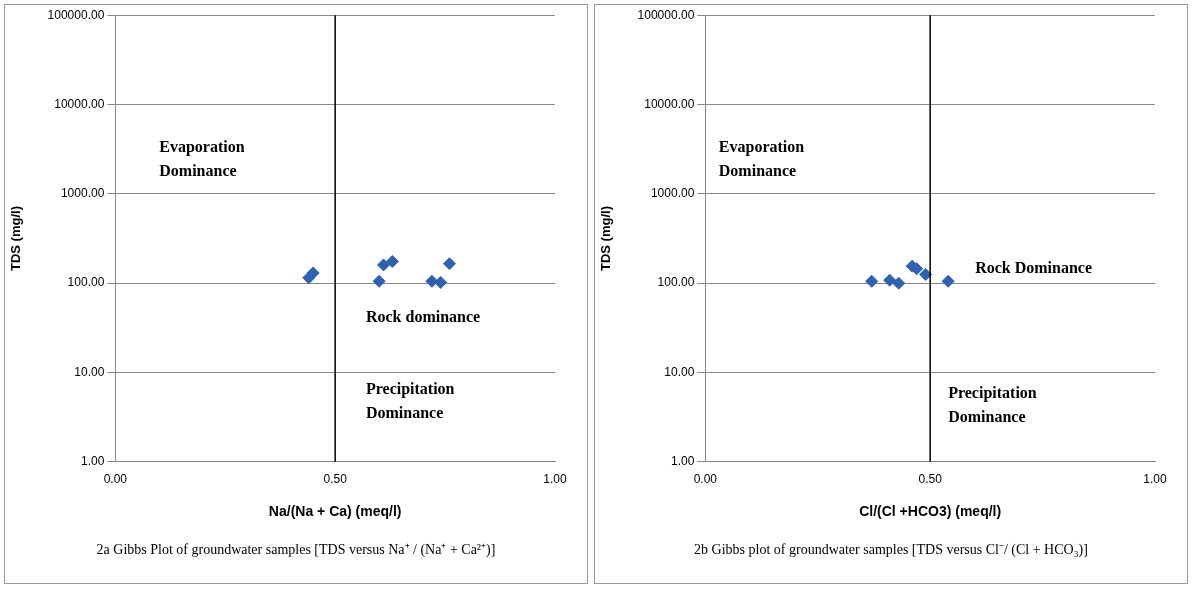 Image resolution: width=1192 pixels, height=590 pixels. What do you see at coordinates (891, 549) in the screenshot?
I see `text: 2b Gibbs plot of groundwater samples [TDS versus Cl⁻/ (Cl + HCO₃)]` at bounding box center [891, 549].